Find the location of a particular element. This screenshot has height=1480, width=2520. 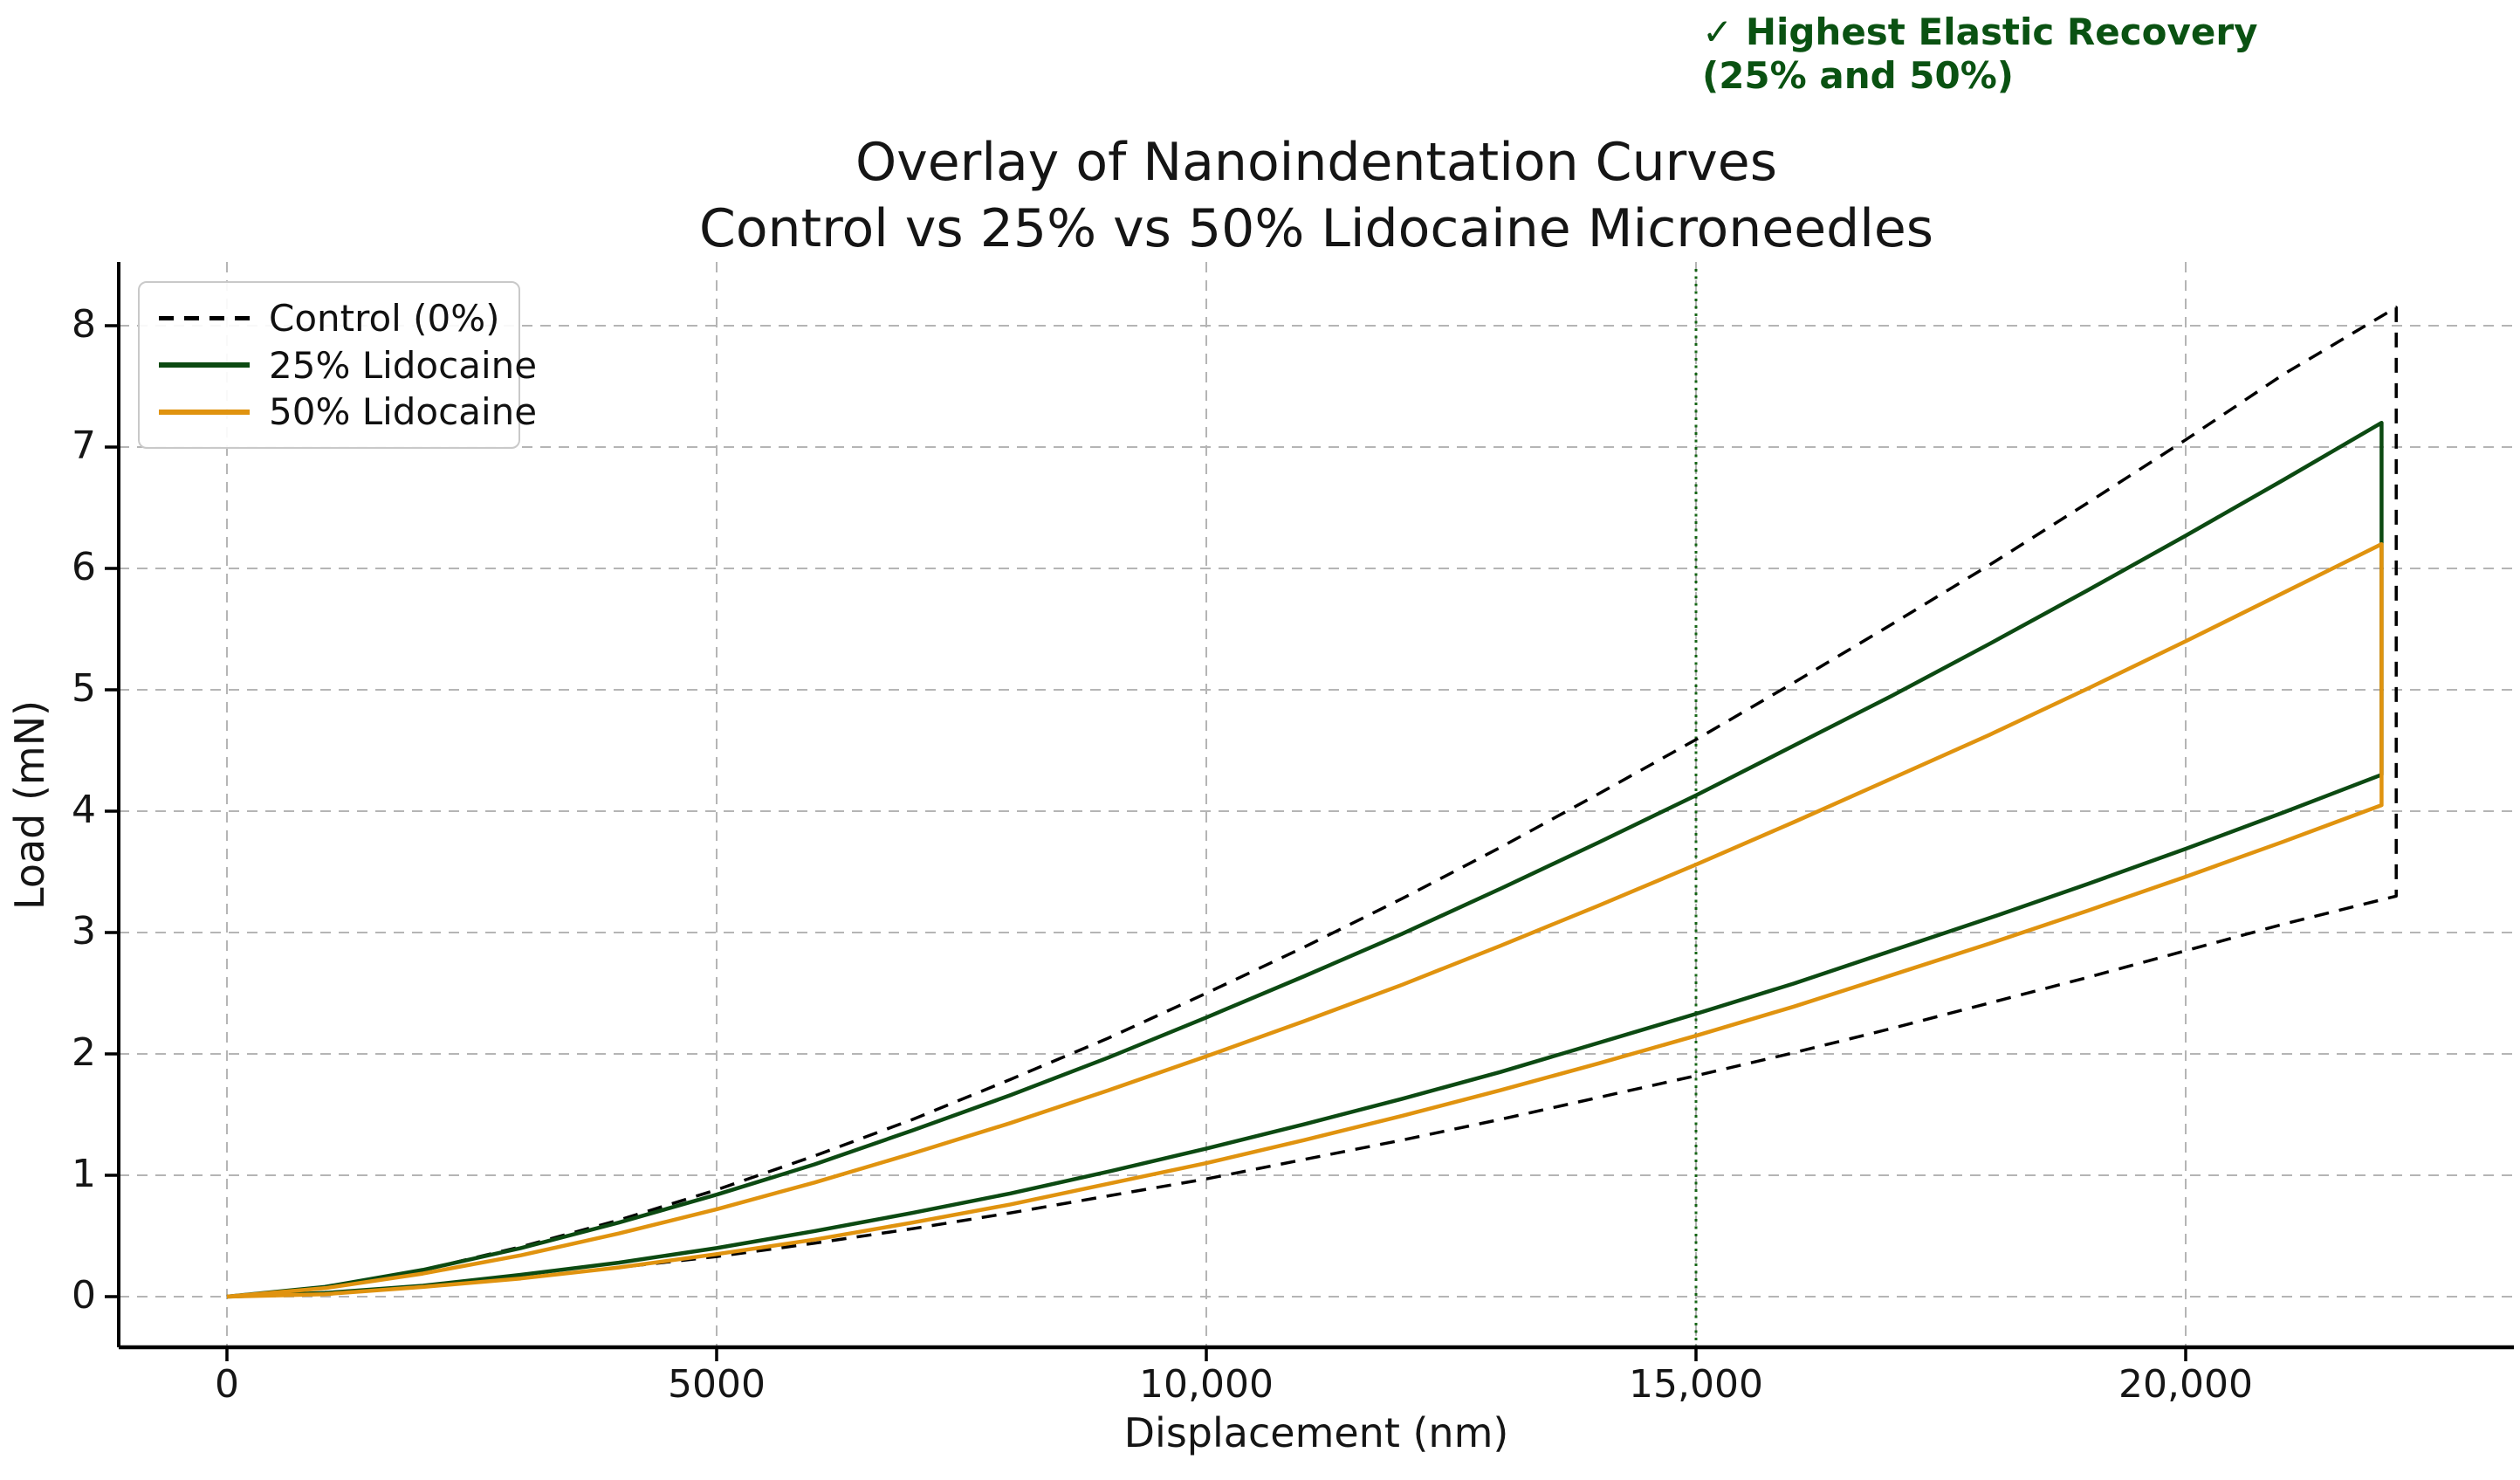

y-tick-label: 7 is located at coordinates (84, 445).